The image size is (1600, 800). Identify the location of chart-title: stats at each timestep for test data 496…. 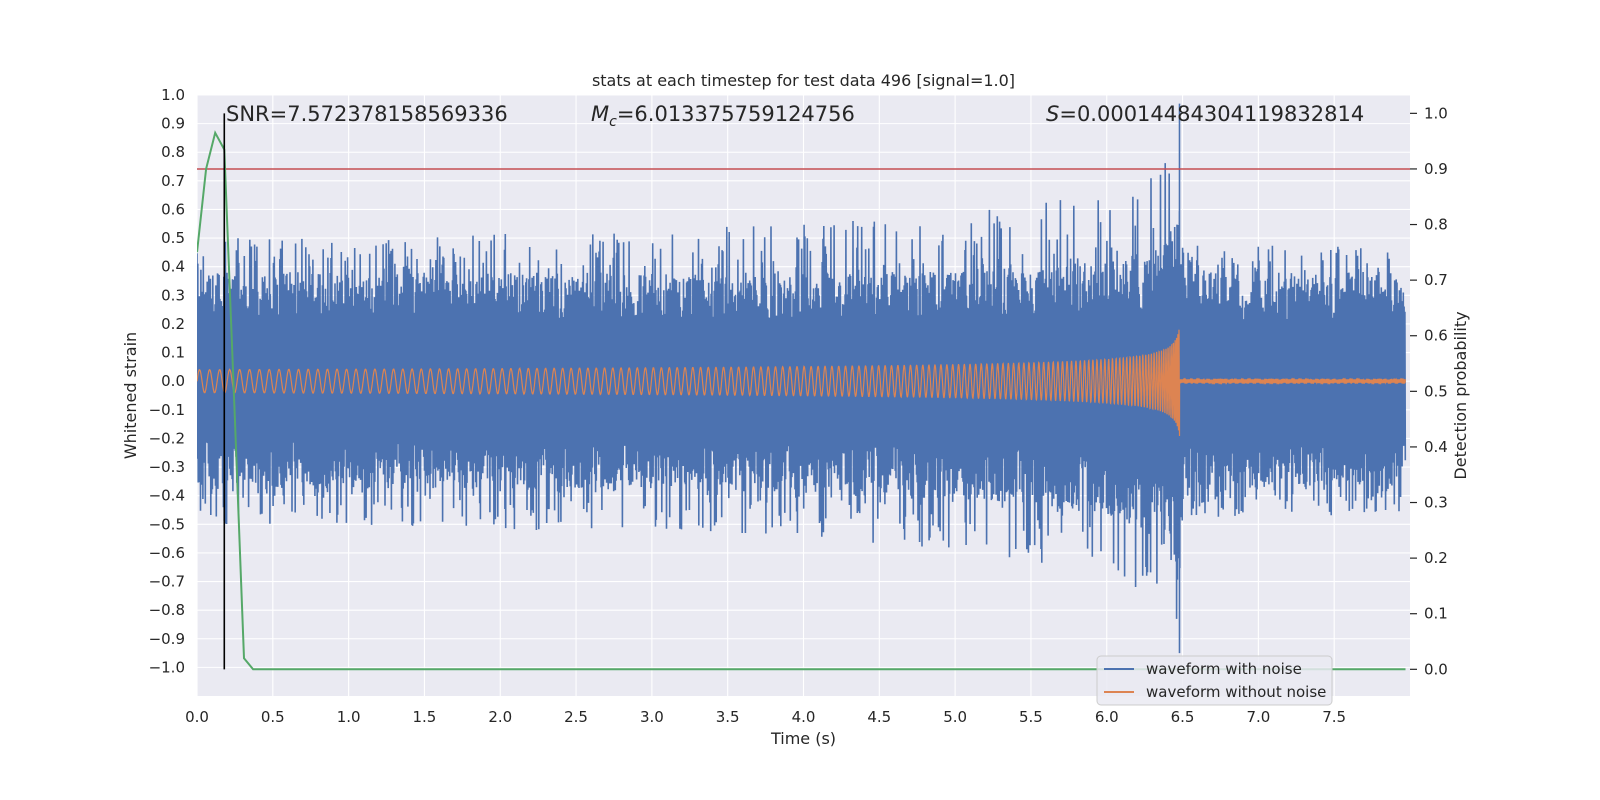
(803, 80).